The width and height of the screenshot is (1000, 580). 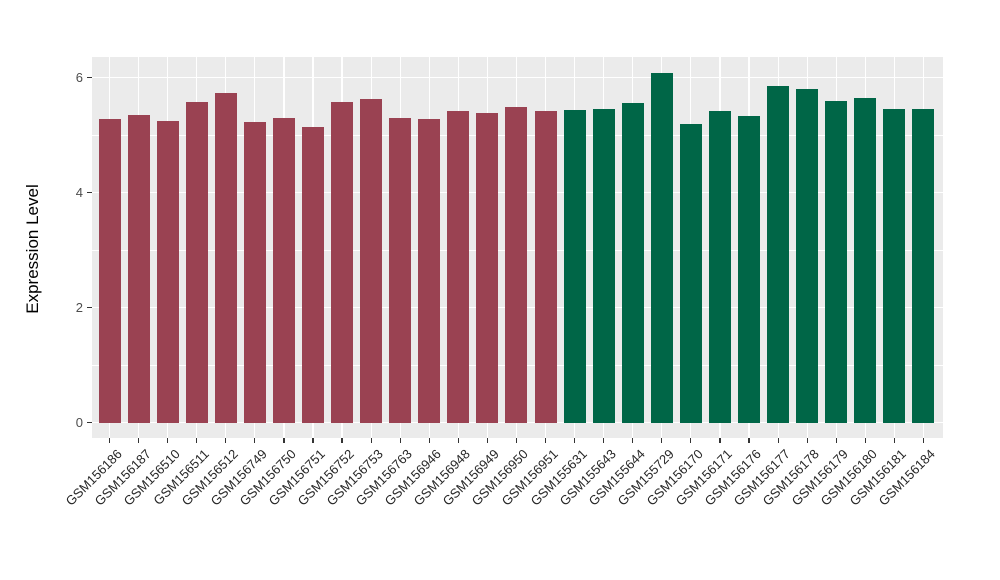 I want to click on bar-GSM156512, so click(x=225, y=258).